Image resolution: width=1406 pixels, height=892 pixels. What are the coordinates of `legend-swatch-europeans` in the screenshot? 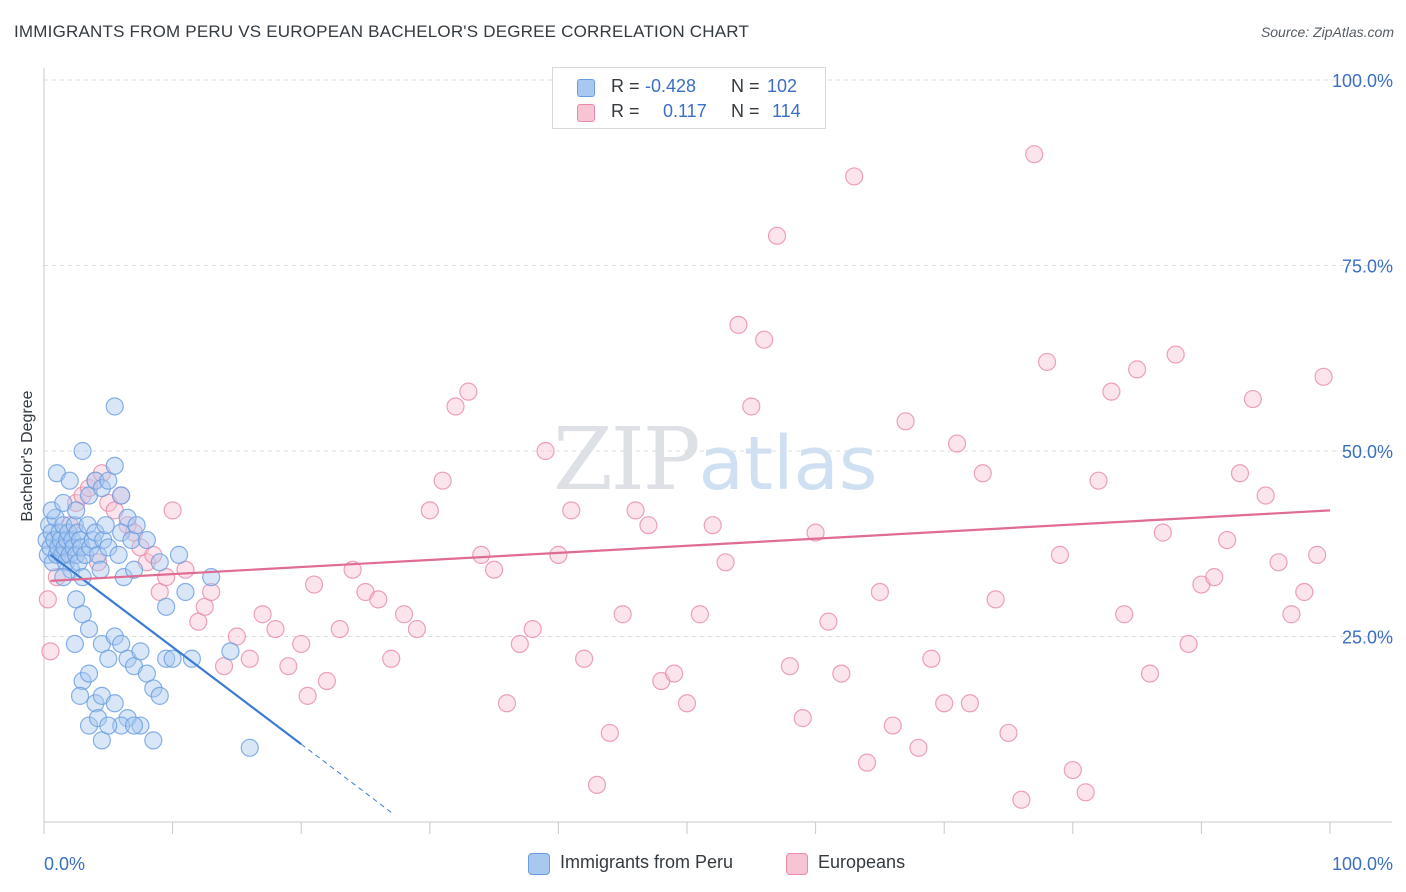 It's located at (586, 113).